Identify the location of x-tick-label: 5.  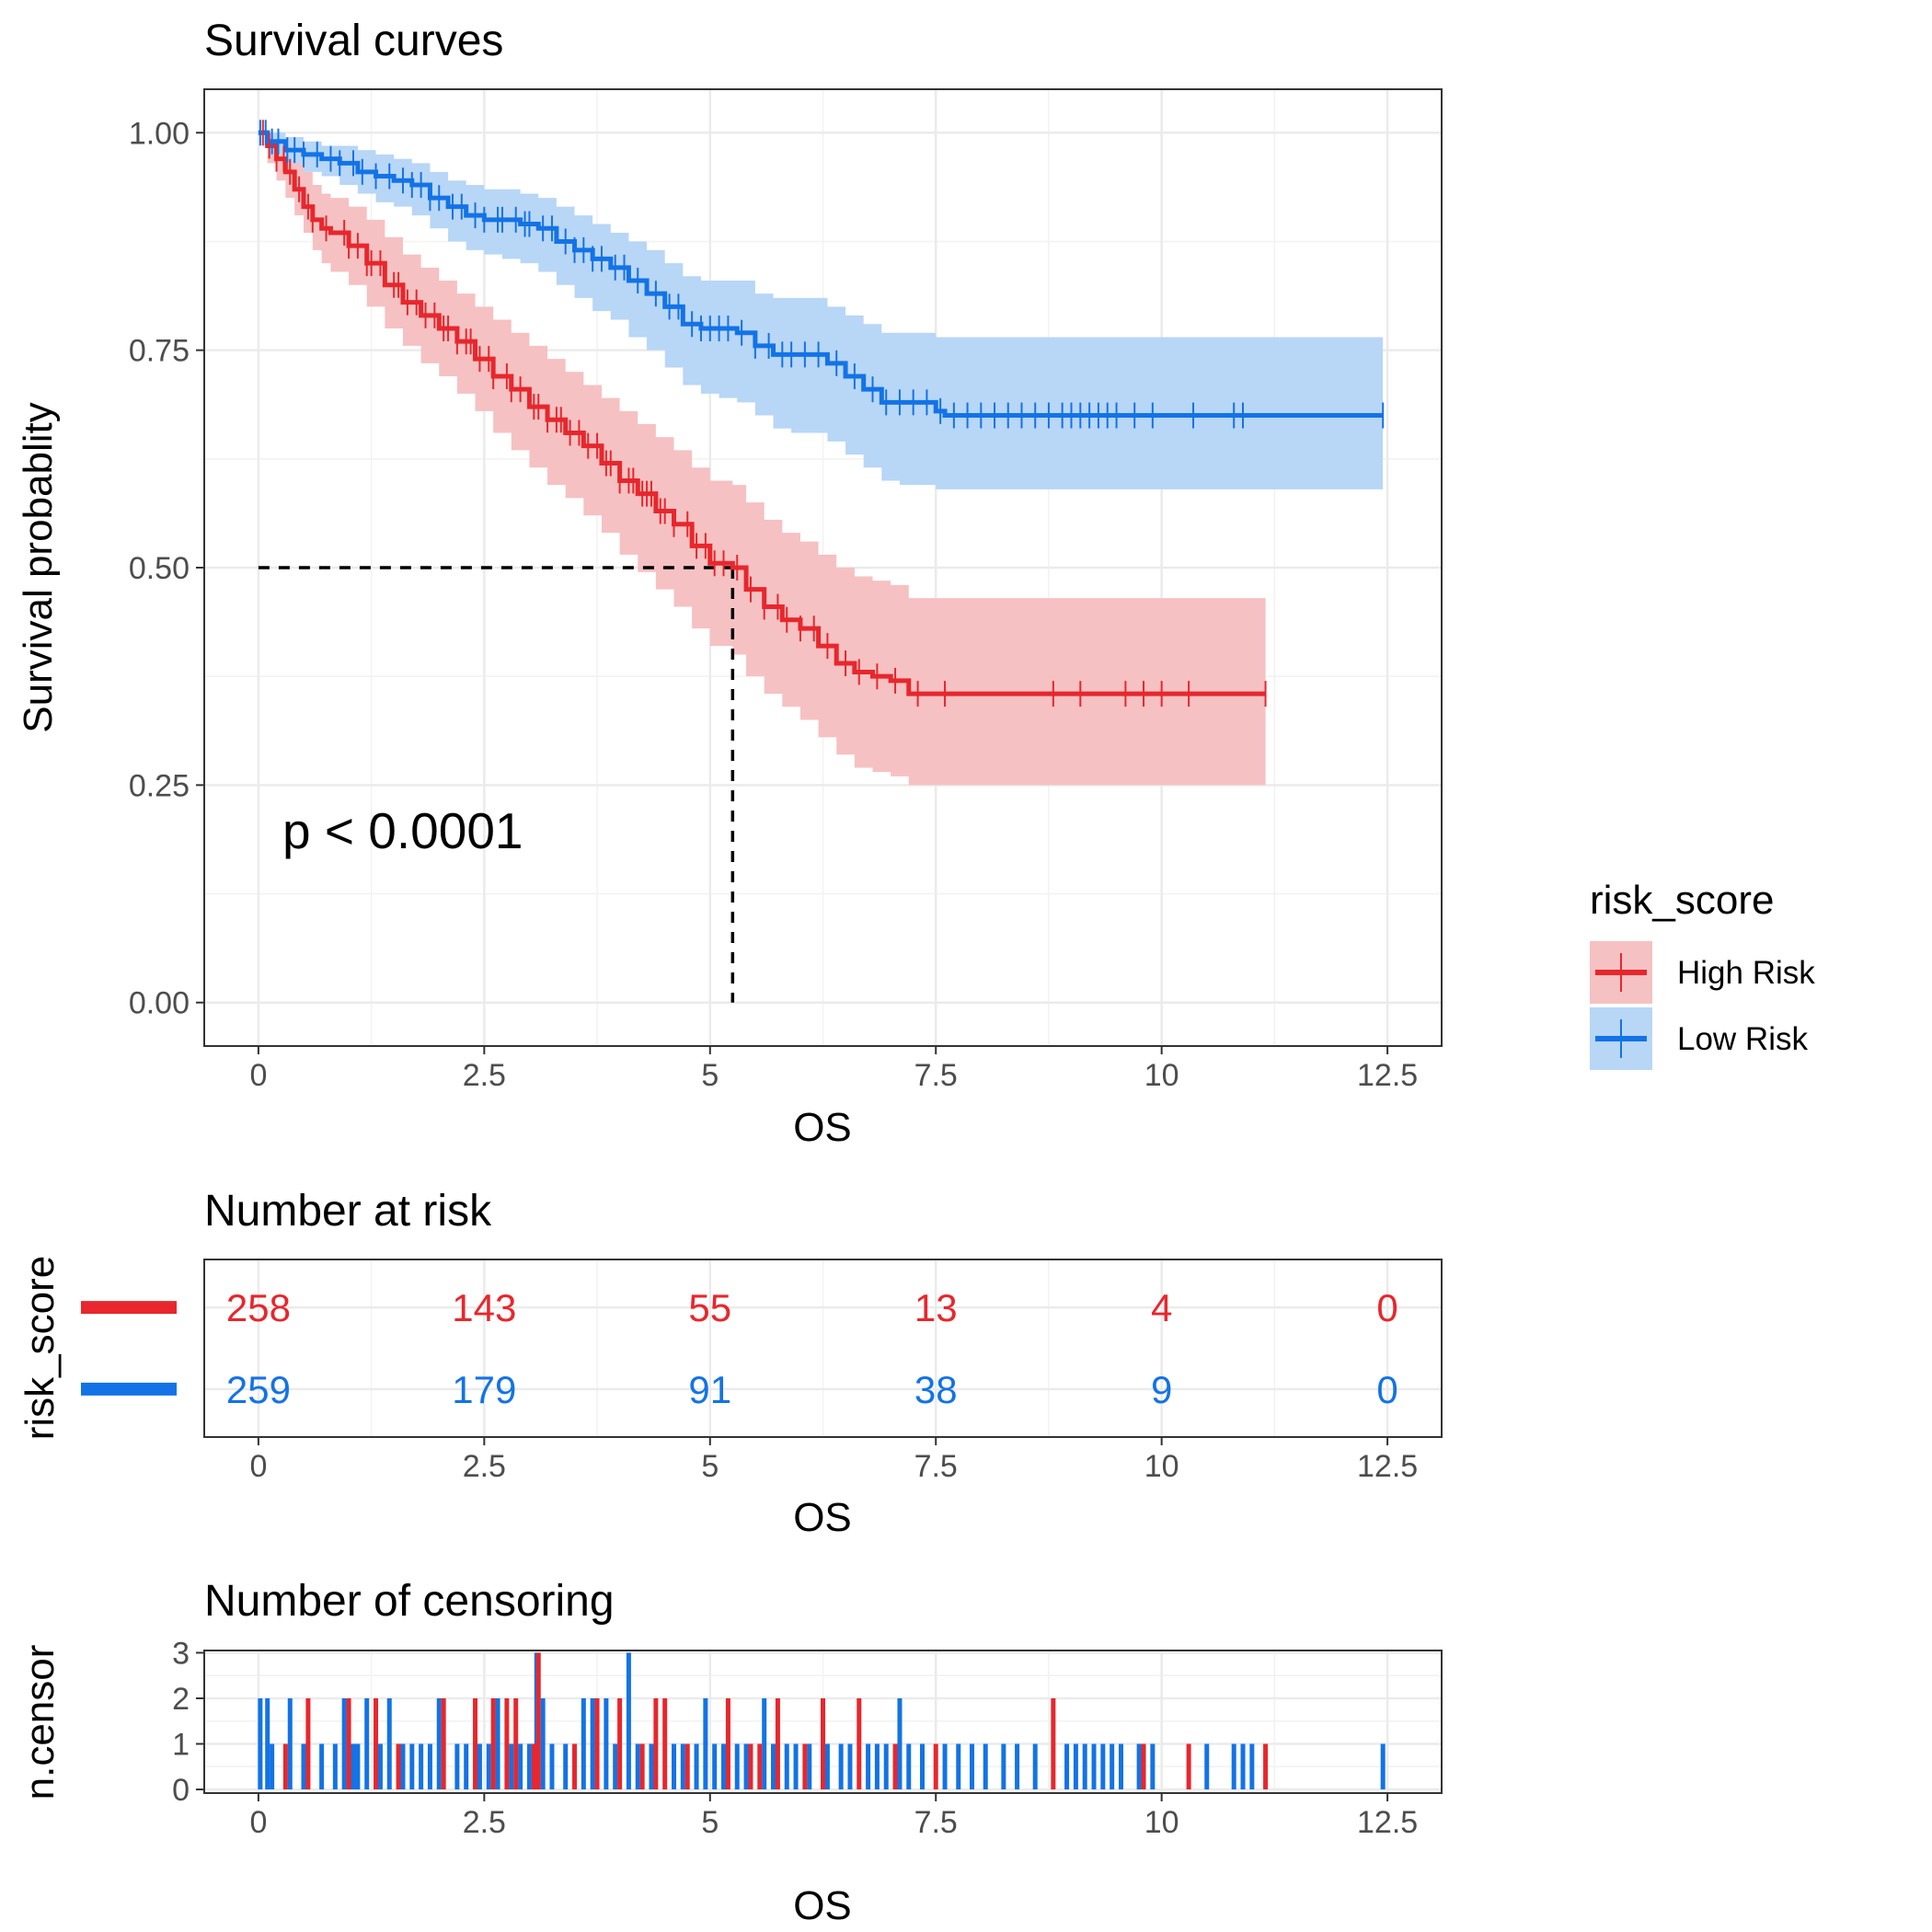
(710, 1075).